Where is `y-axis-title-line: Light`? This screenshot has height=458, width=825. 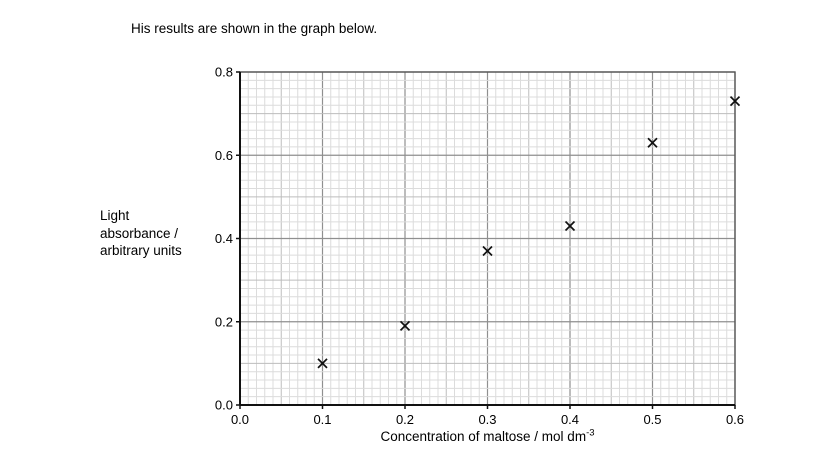 y-axis-title-line: Light is located at coordinates (115, 215).